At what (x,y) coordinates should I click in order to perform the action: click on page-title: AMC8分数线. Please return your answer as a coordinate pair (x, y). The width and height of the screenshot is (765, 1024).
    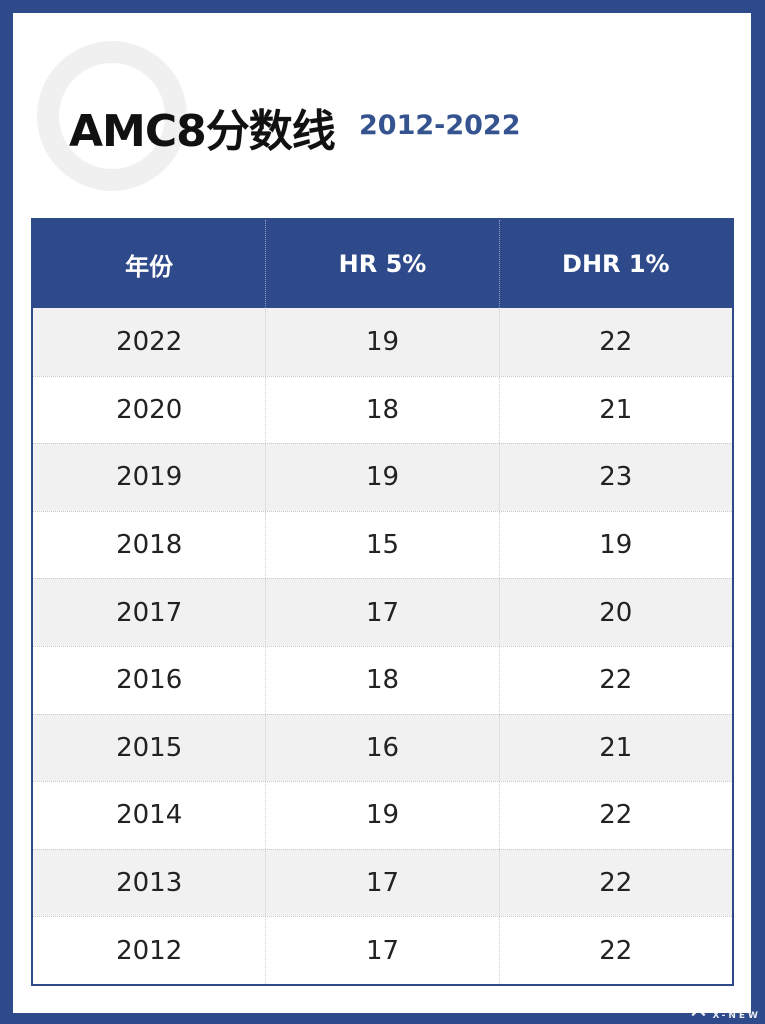
    Looking at the image, I should click on (202, 131).